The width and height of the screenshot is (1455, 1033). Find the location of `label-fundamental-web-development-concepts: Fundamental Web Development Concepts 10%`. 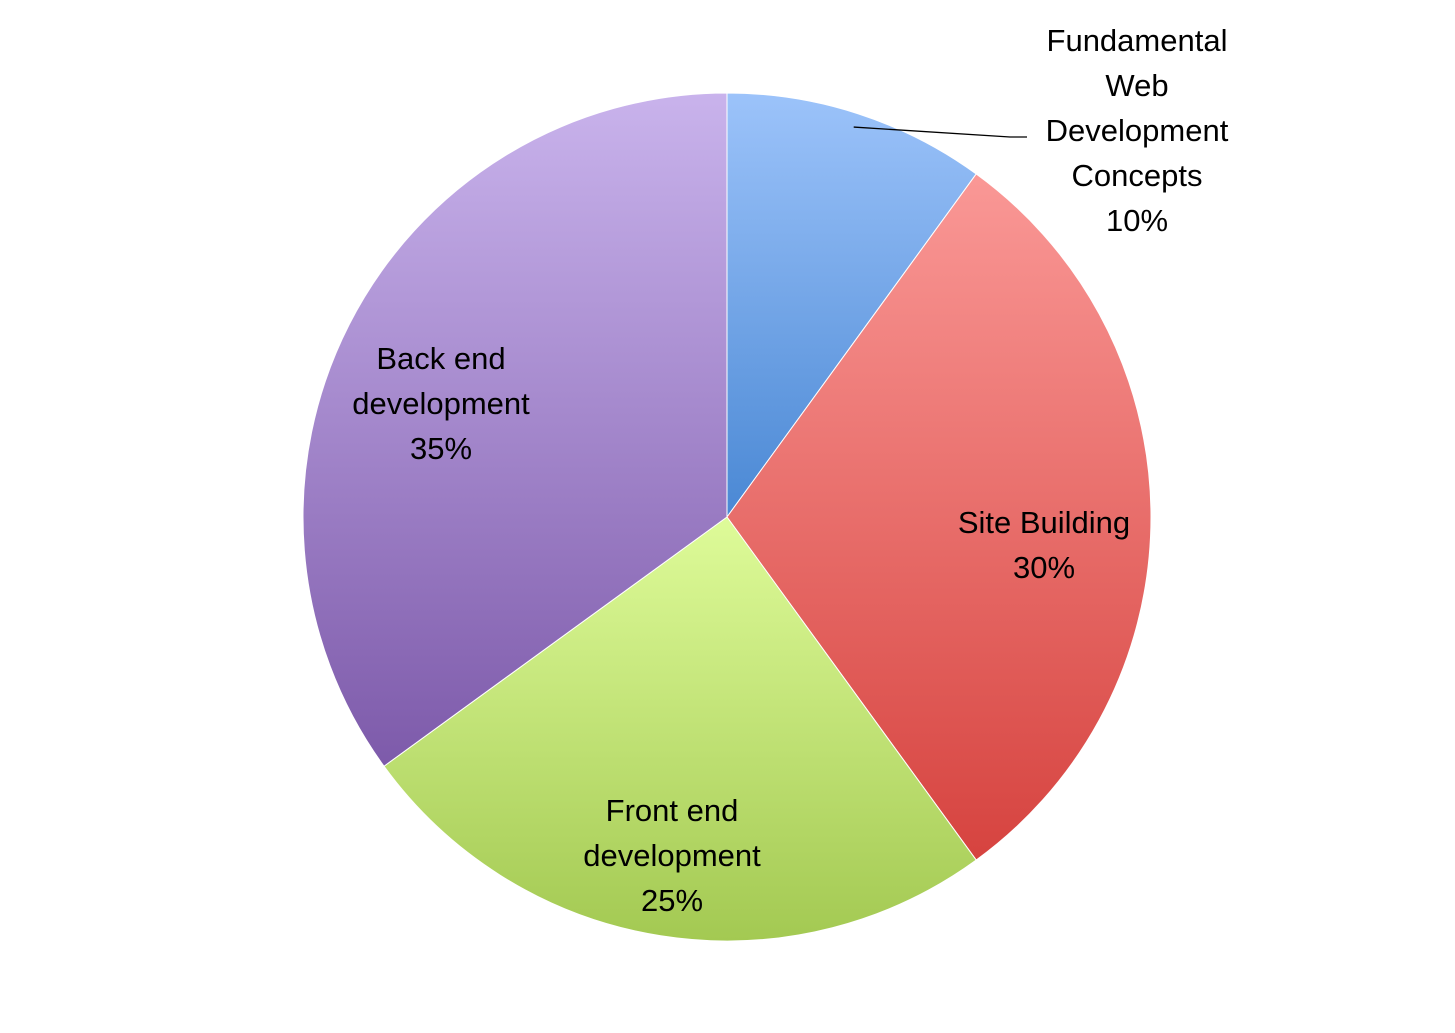

label-fundamental-web-development-concepts: Fundamental Web Development Concepts 10% is located at coordinates (1137, 130).